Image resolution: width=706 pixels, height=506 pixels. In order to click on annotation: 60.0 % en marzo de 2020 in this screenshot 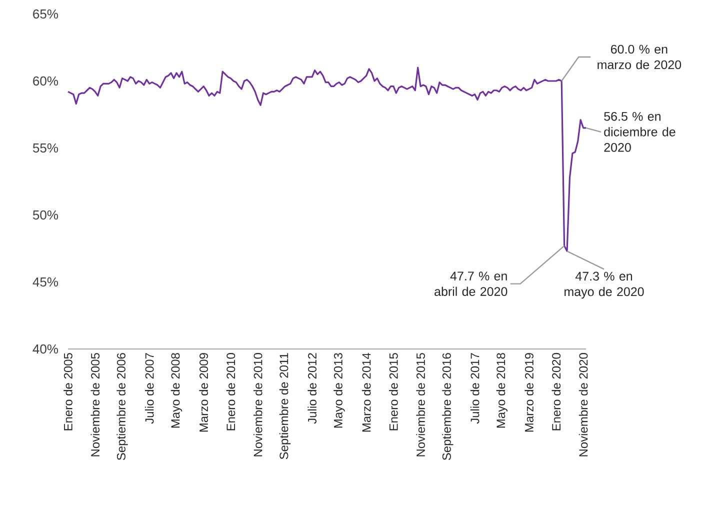, I will do `click(640, 57)`.